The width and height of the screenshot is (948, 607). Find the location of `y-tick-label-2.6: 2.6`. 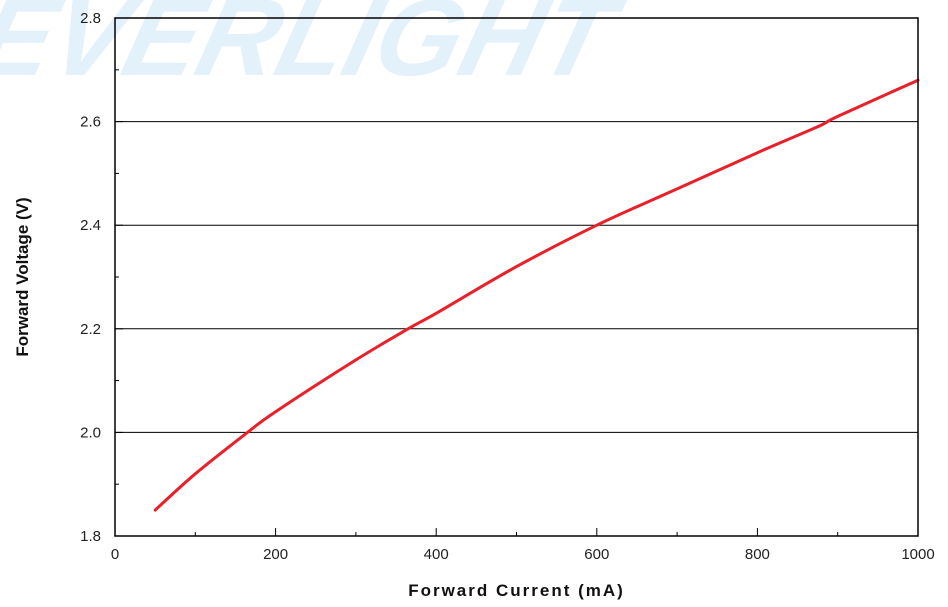

y-tick-label-2.6: 2.6 is located at coordinates (90, 122).